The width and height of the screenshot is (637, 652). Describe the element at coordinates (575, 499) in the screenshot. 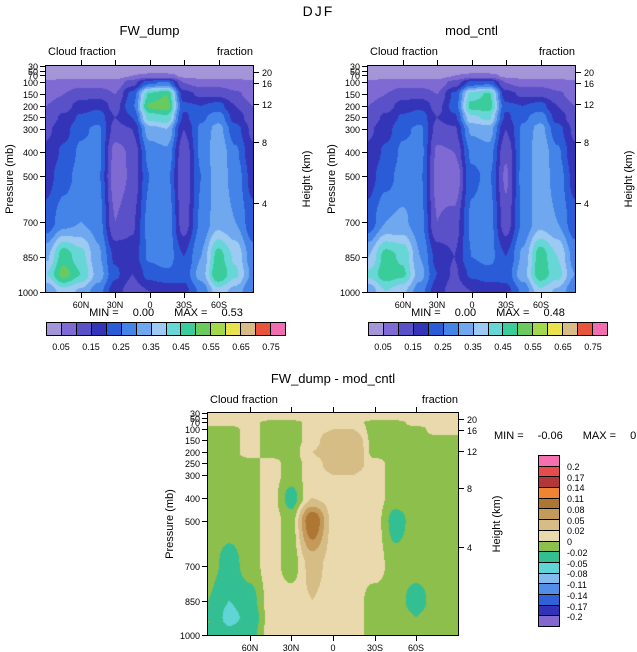

I see `colorbar-label: 0.11` at that location.